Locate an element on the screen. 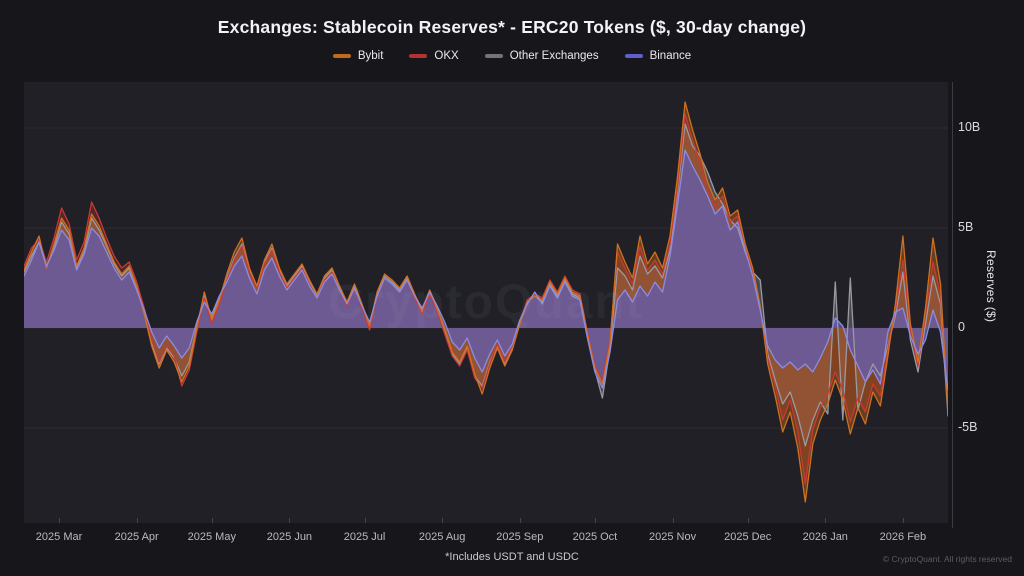 The height and width of the screenshot is (576, 1024). x-tick-label: 2025 Jun is located at coordinates (289, 537).